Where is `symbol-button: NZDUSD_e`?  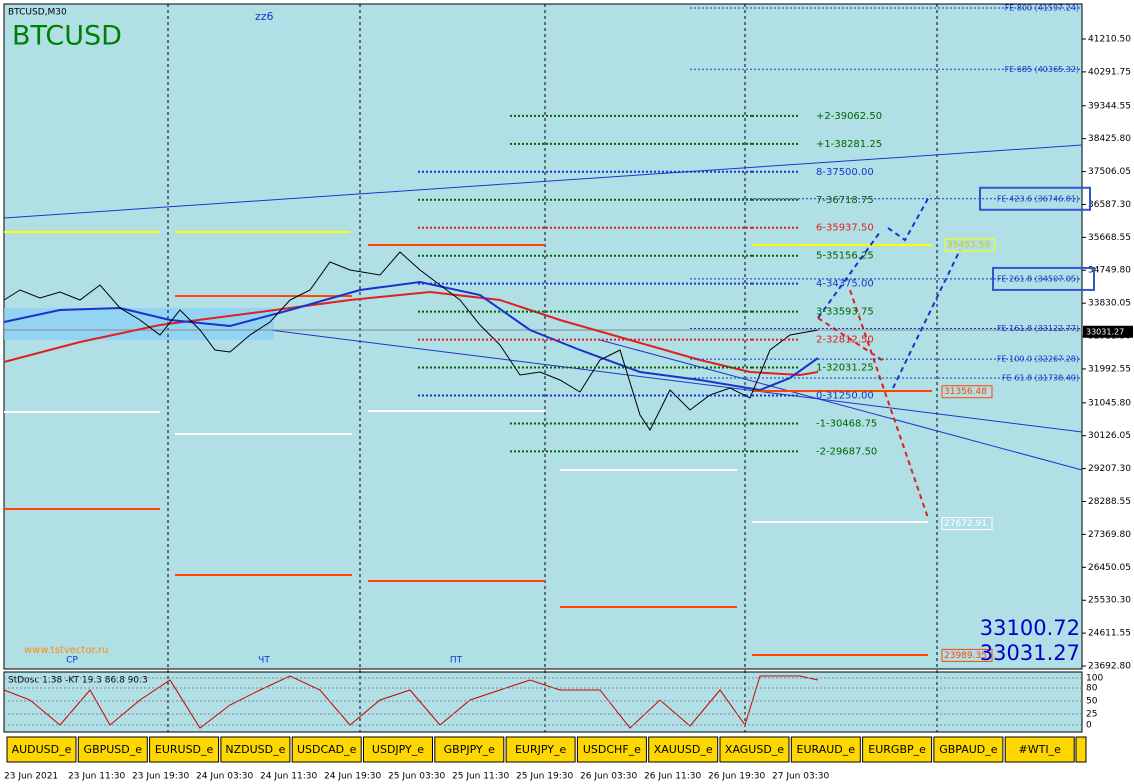 symbol-button: NZDUSD_e is located at coordinates (255, 749).